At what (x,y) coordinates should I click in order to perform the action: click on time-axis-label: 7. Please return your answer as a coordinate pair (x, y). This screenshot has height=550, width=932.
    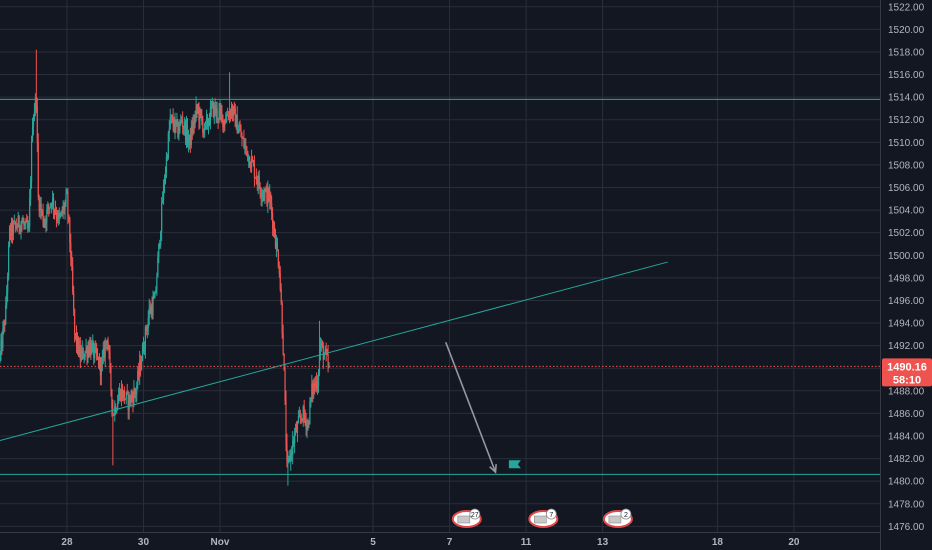
    Looking at the image, I should click on (450, 542).